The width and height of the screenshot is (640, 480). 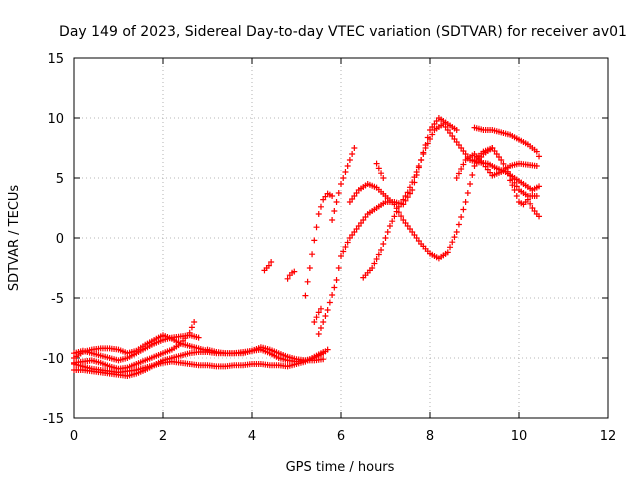 I want to click on series-isolated-c, so click(x=317, y=315).